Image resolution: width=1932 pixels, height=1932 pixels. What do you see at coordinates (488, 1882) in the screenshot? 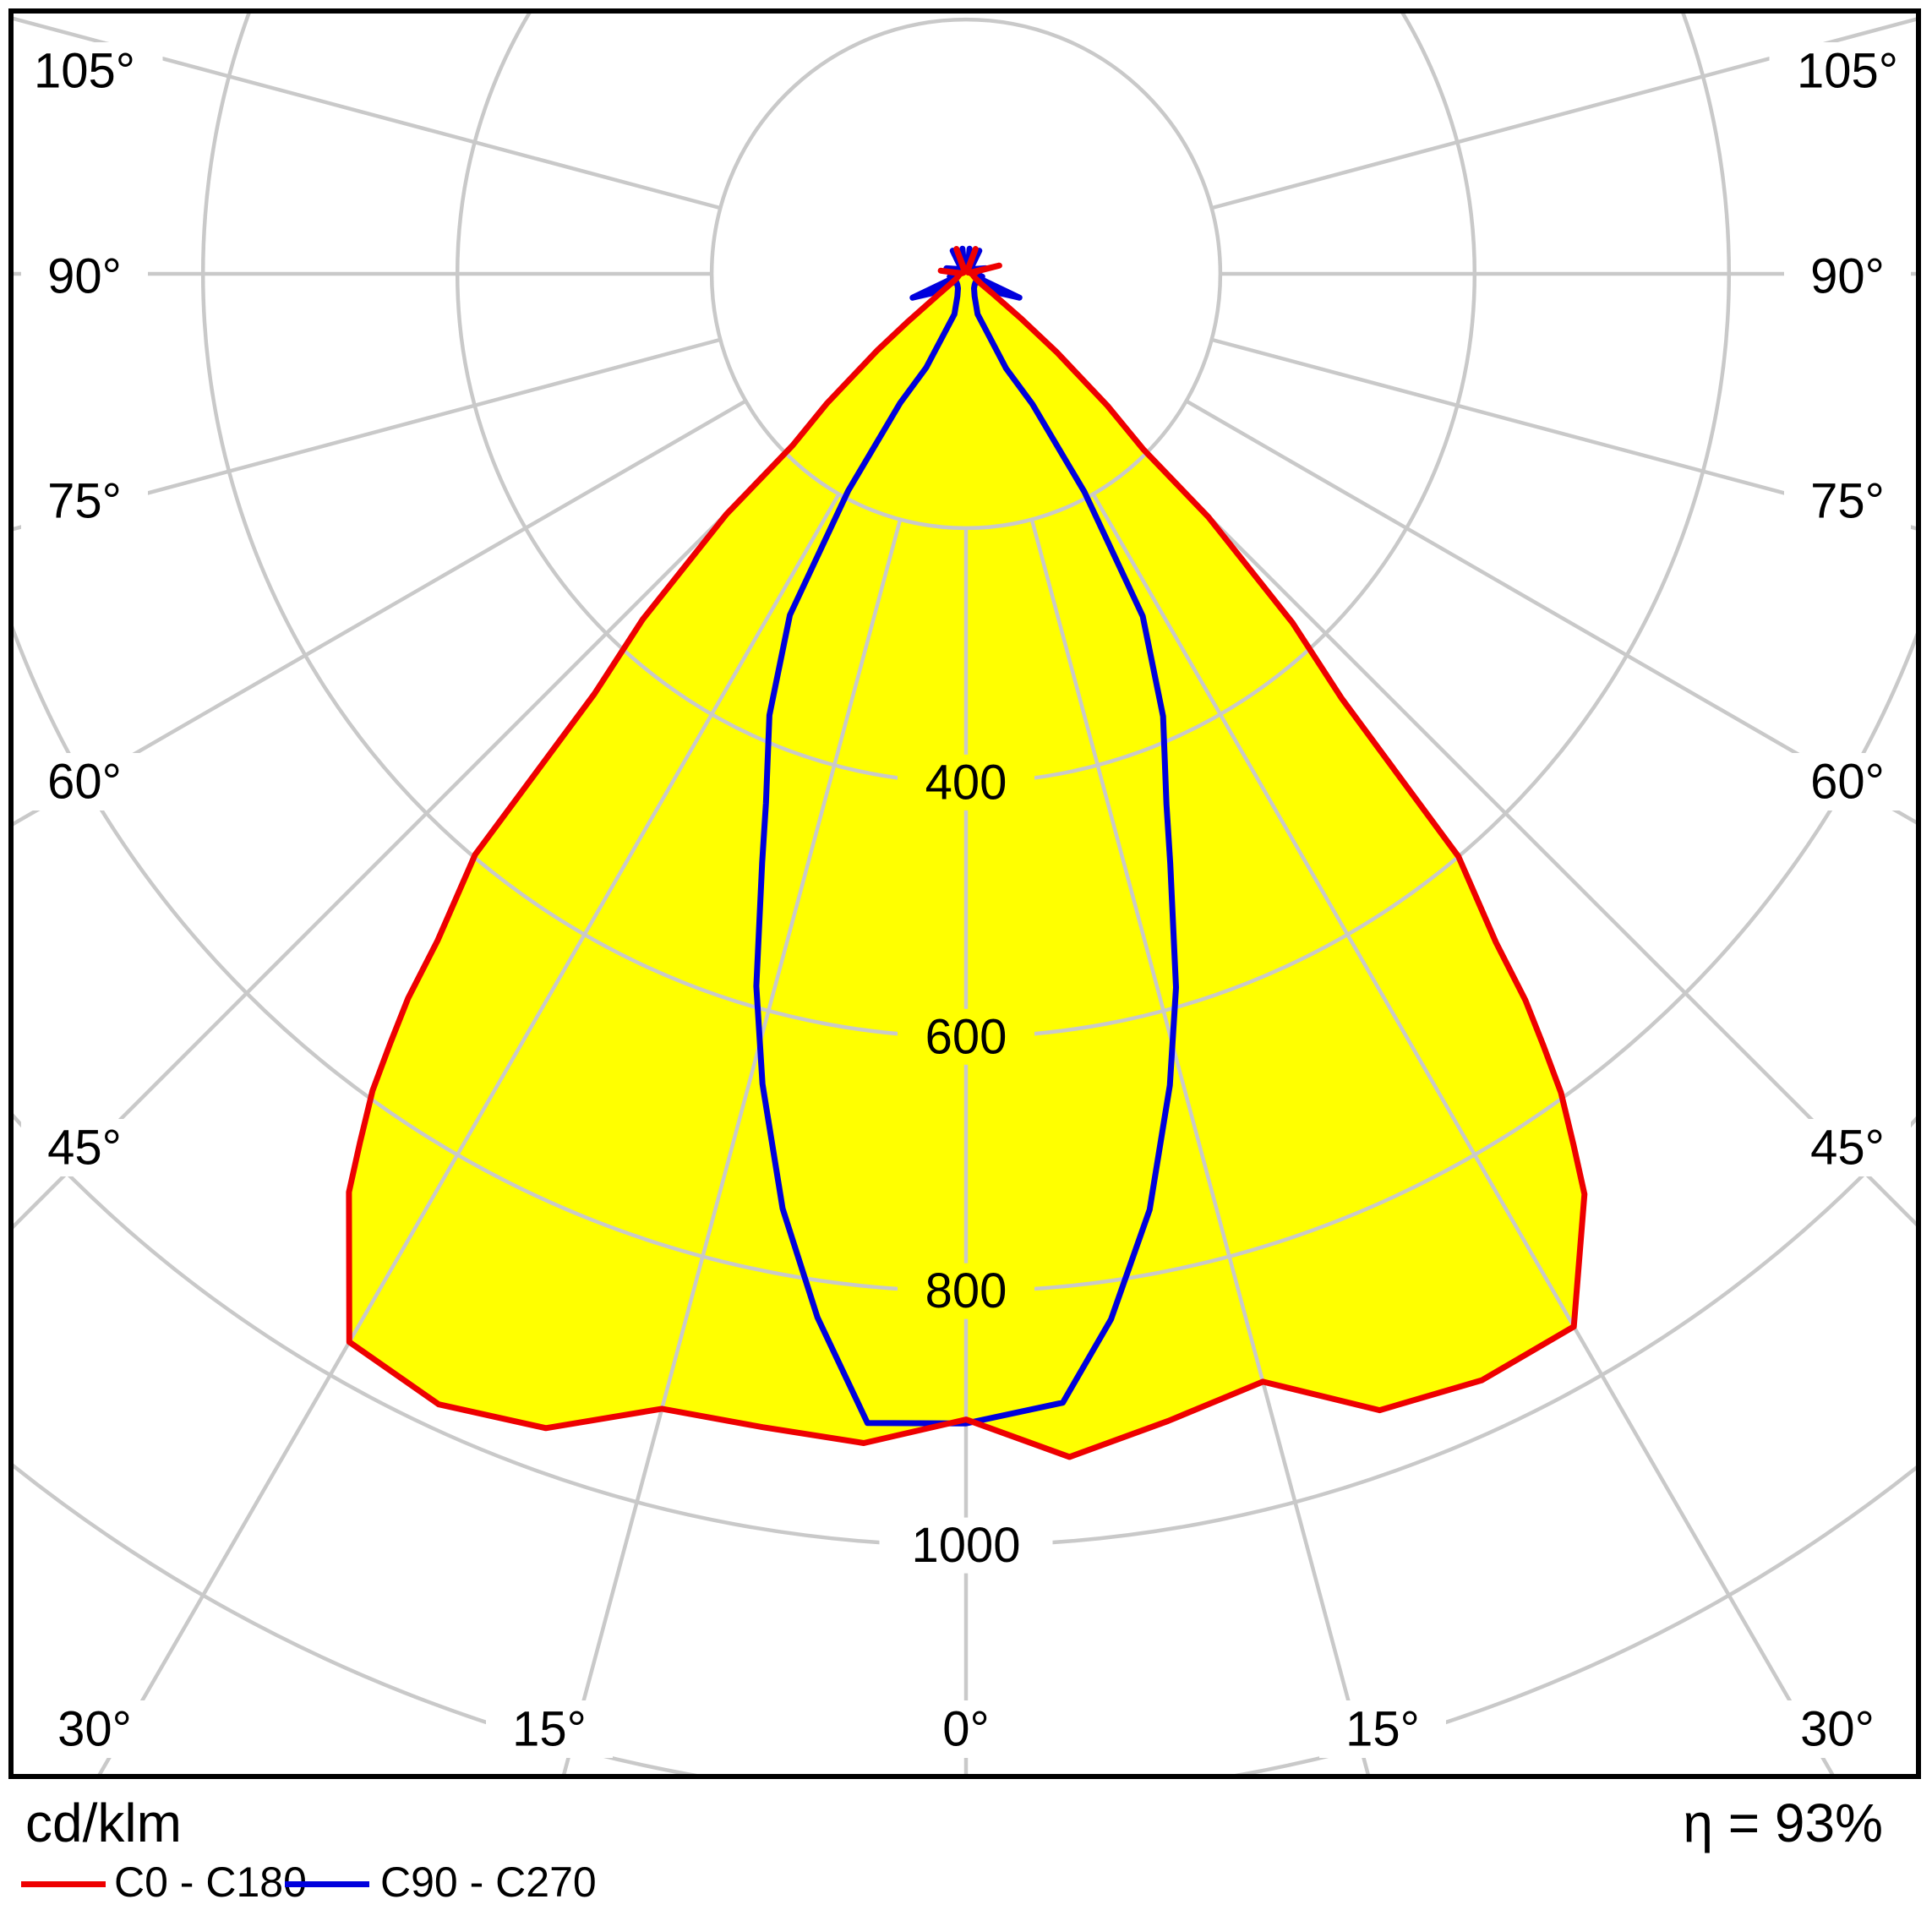
I see `legend-label-c90-c270: C90 - C270` at bounding box center [488, 1882].